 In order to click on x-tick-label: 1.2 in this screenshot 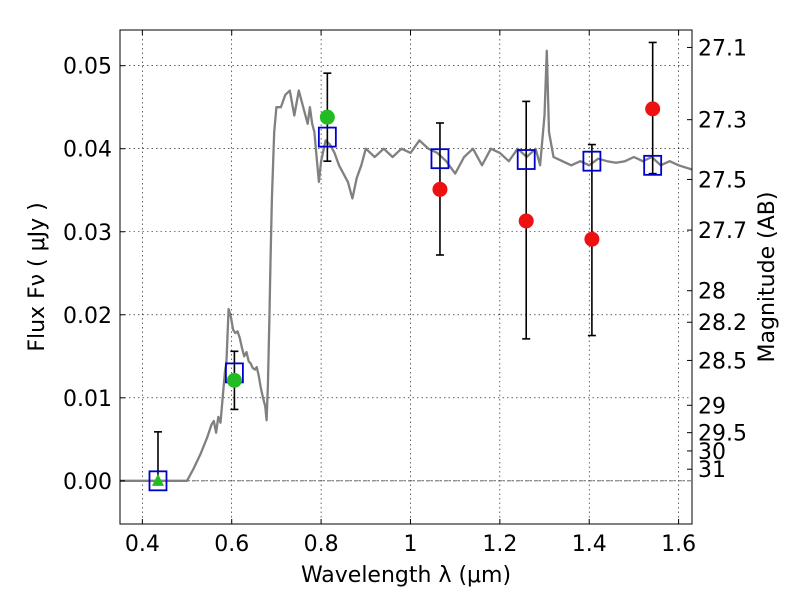, I will do `click(499, 544)`.